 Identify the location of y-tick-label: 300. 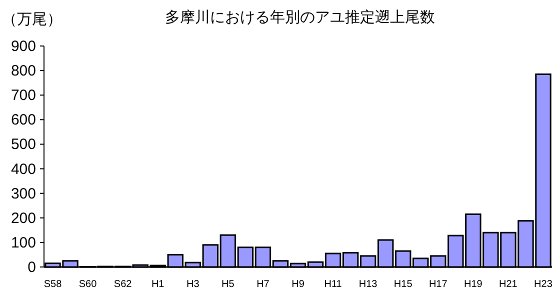
(23, 193).